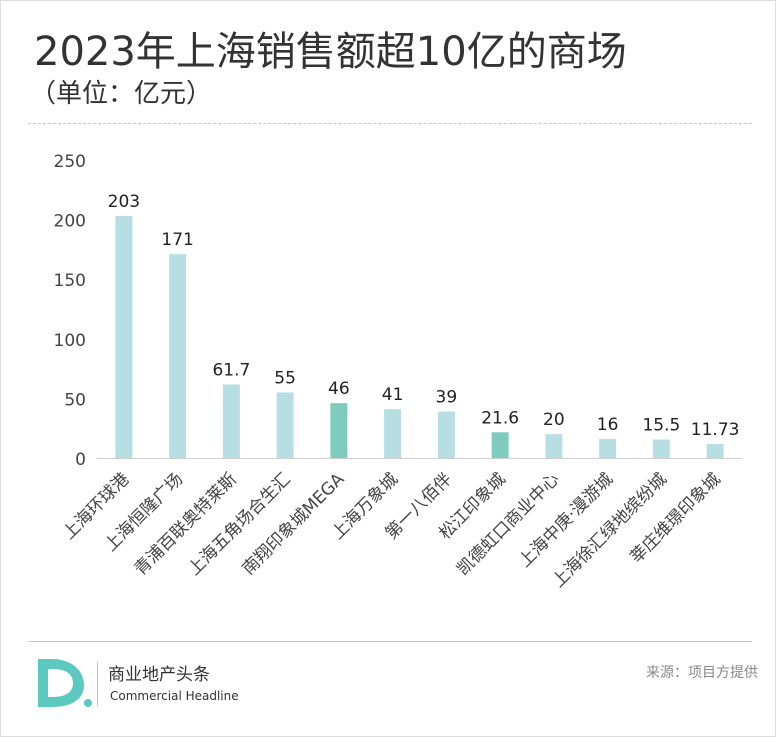 The image size is (776, 737). What do you see at coordinates (124, 202) in the screenshot?
I see `data-label: 203` at bounding box center [124, 202].